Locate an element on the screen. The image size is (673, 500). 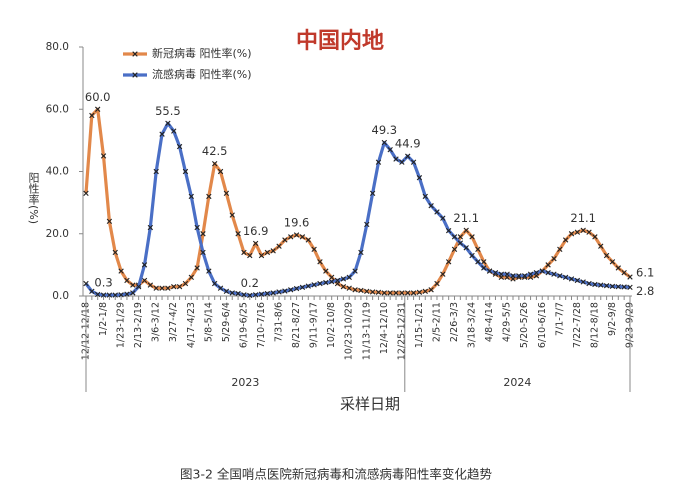
x-tick-label: 4/17-4/23 is located at coordinates (191, 325).